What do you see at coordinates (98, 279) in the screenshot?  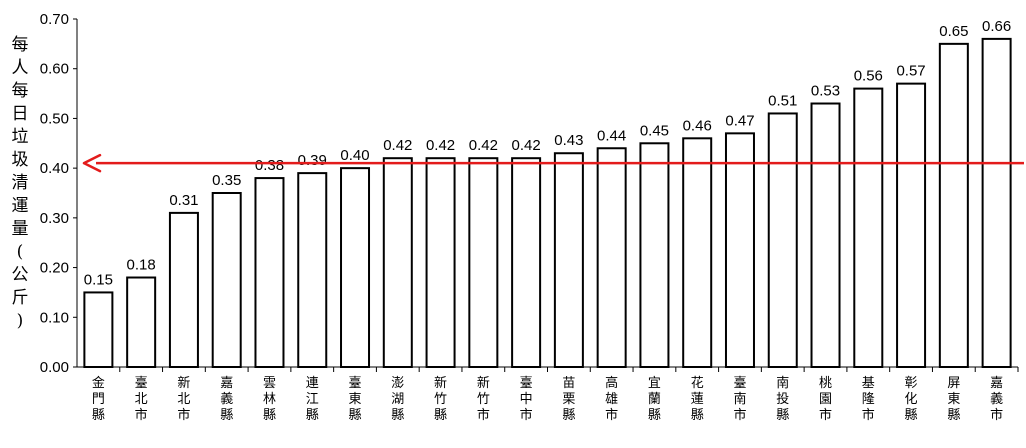 I see `data-label: 0.15` at bounding box center [98, 279].